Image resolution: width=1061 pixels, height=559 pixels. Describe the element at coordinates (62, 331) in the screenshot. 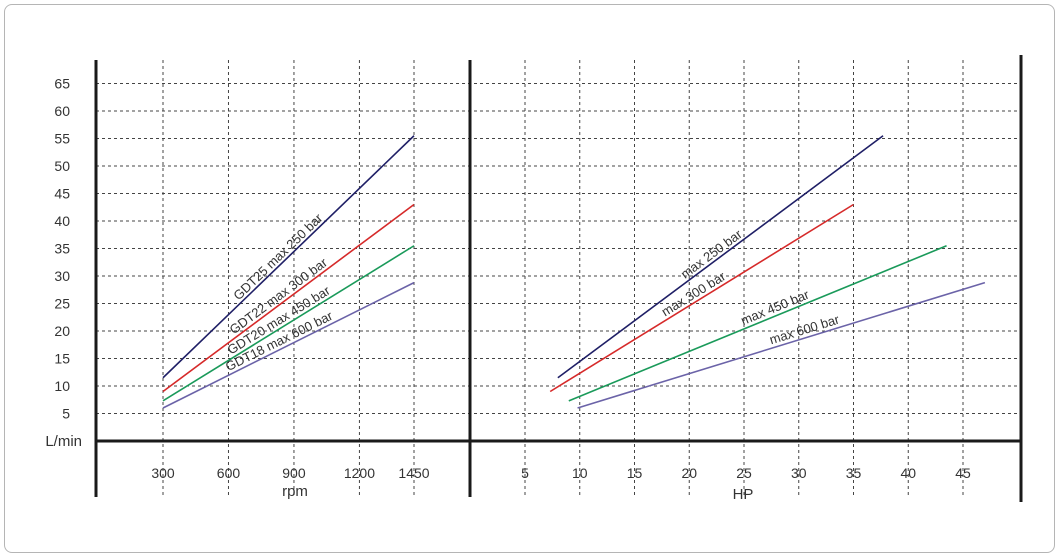

I see `y-tick-label: 20` at that location.